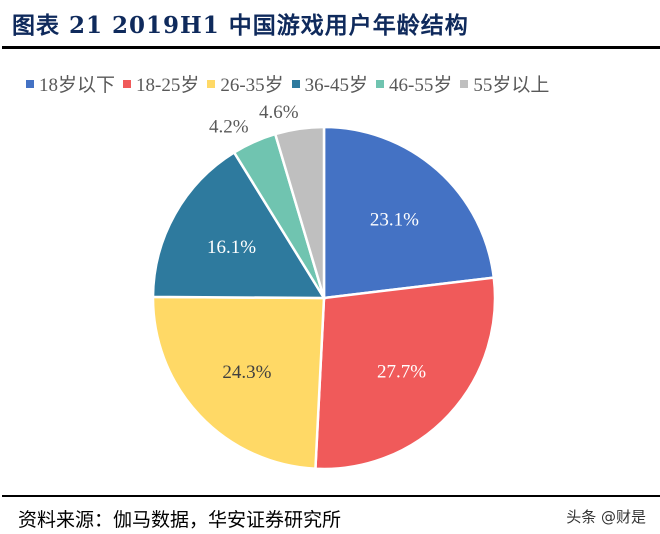 This screenshot has width=660, height=534. What do you see at coordinates (240, 25) in the screenshot?
I see `figure-title: 图表 21 2019H1 中国游戏用户年龄结构` at bounding box center [240, 25].